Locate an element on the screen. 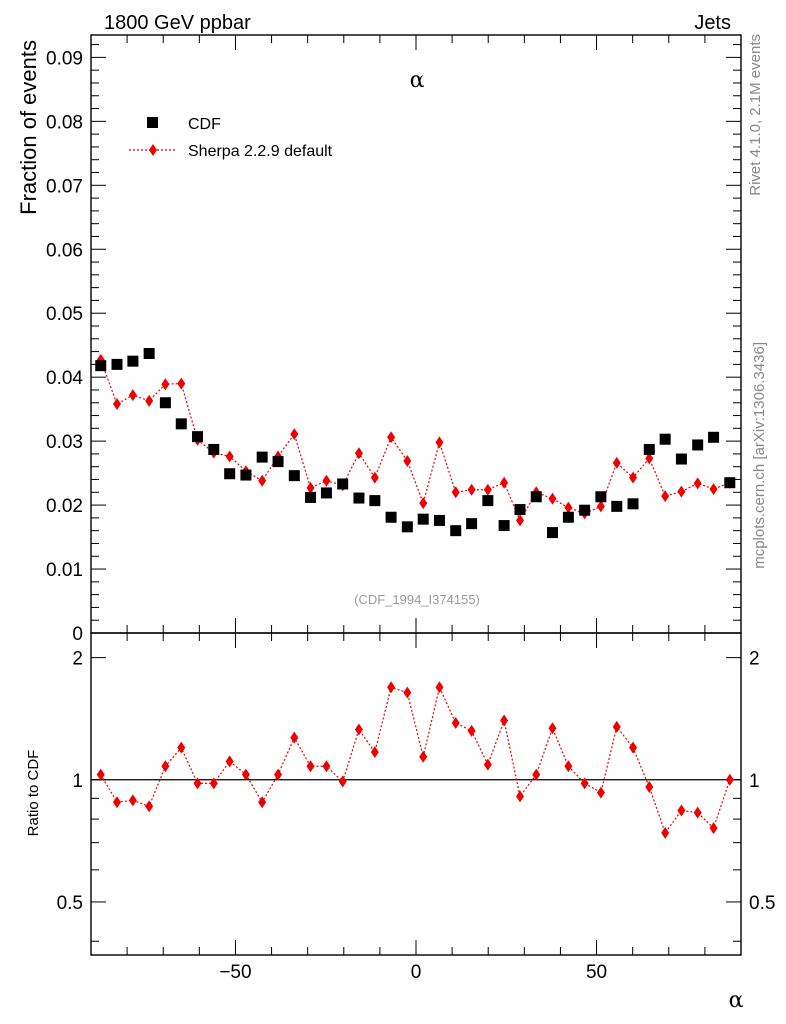  legend-sherpa-label: Sherpa 2.2.9 default is located at coordinates (260, 151).